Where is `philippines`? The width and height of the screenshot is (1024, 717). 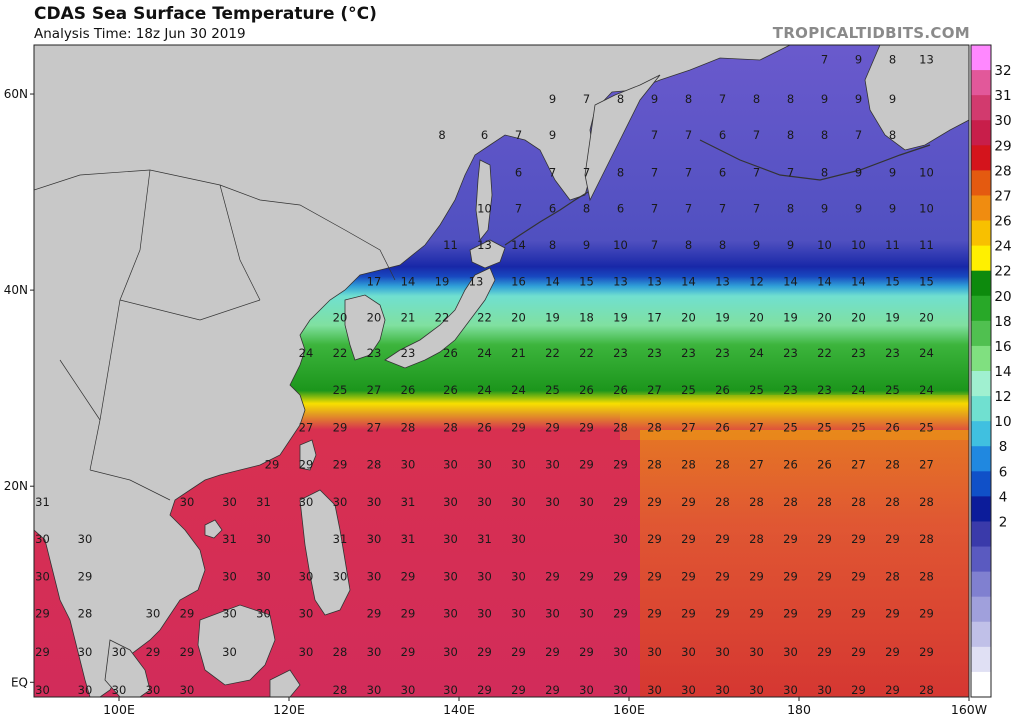 philippines is located at coordinates (325, 552).